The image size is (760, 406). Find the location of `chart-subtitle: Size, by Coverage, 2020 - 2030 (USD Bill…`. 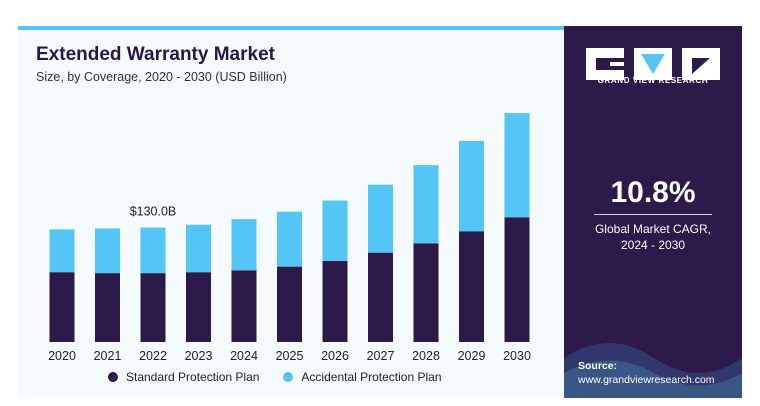

chart-subtitle: Size, by Coverage, 2020 - 2030 (USD Bill… is located at coordinates (161, 77).